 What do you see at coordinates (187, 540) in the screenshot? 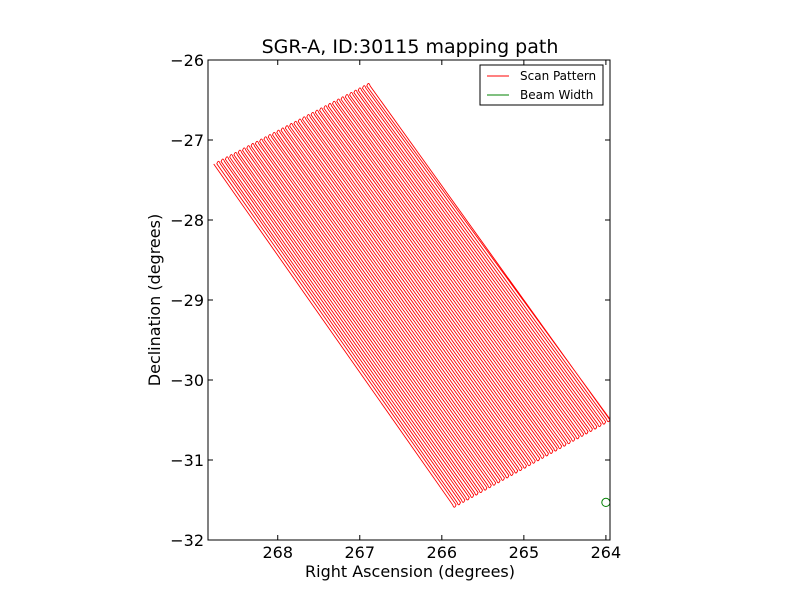
I see `y-tick-label: −32` at bounding box center [187, 540].